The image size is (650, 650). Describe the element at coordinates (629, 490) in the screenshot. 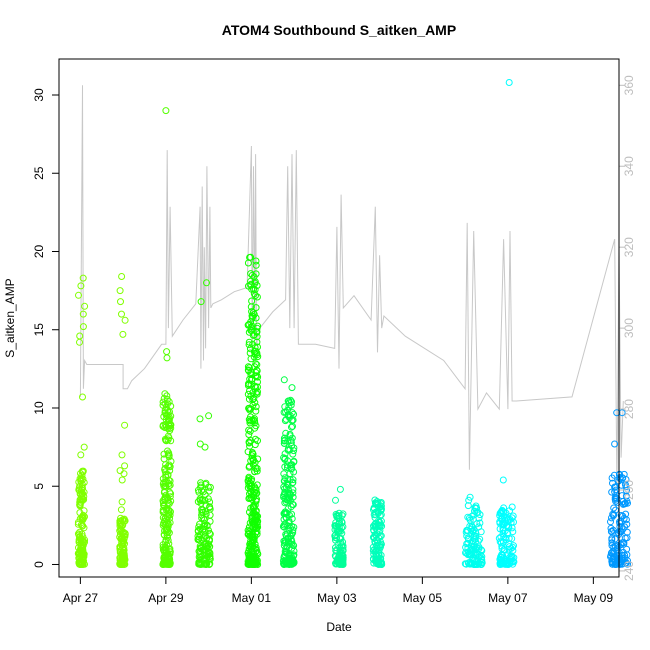

I see `y2-tick-label: 260` at that location.